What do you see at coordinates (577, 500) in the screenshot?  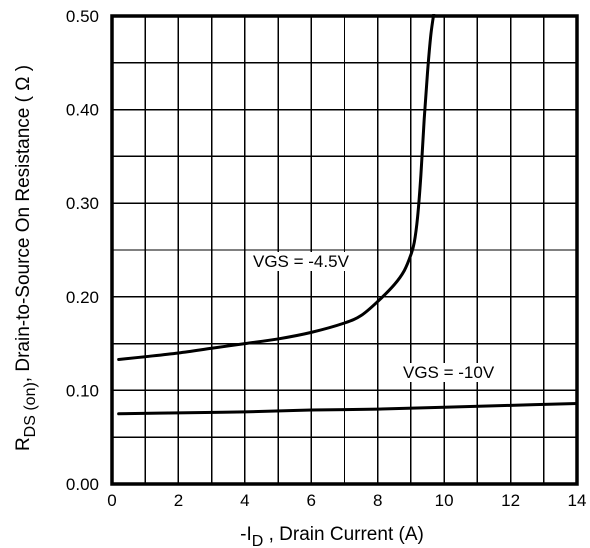 I see `x-tick-label: 14` at bounding box center [577, 500].